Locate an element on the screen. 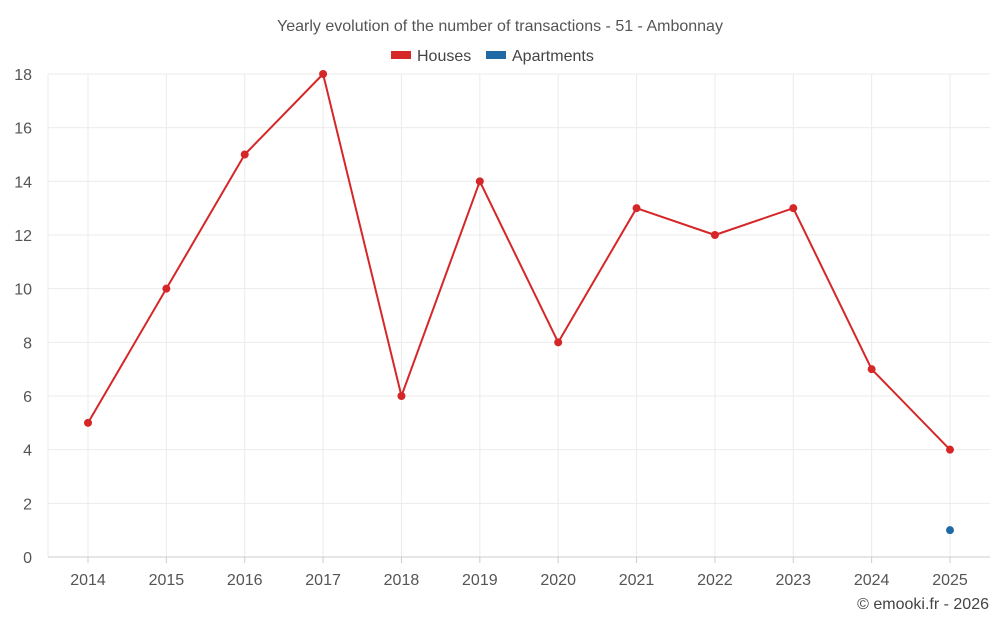  y-tick-label: 2 is located at coordinates (27, 504).